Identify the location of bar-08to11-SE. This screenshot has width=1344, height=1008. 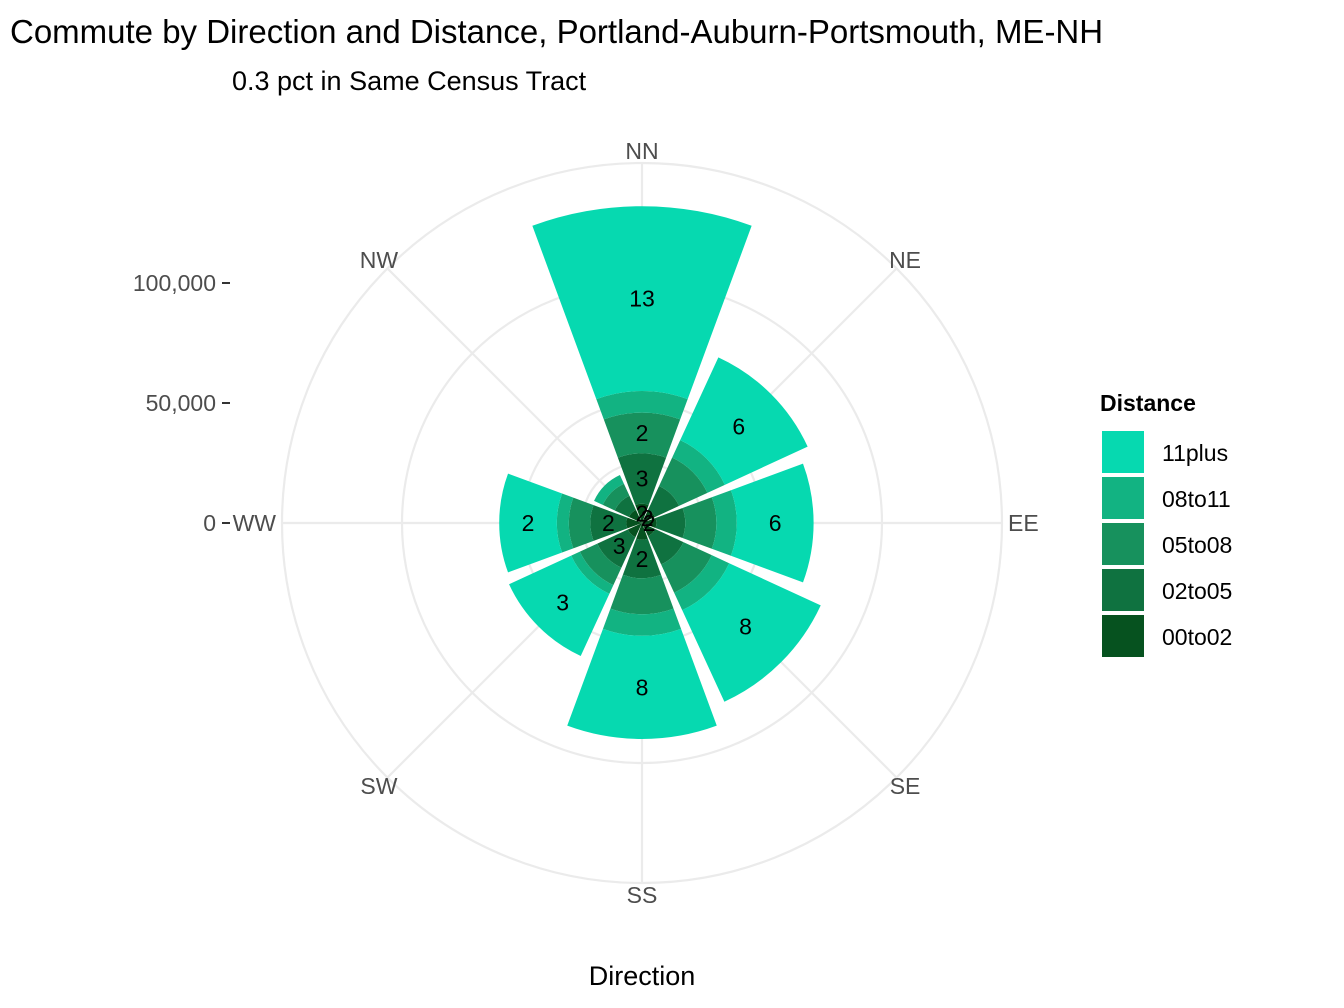
(702, 583).